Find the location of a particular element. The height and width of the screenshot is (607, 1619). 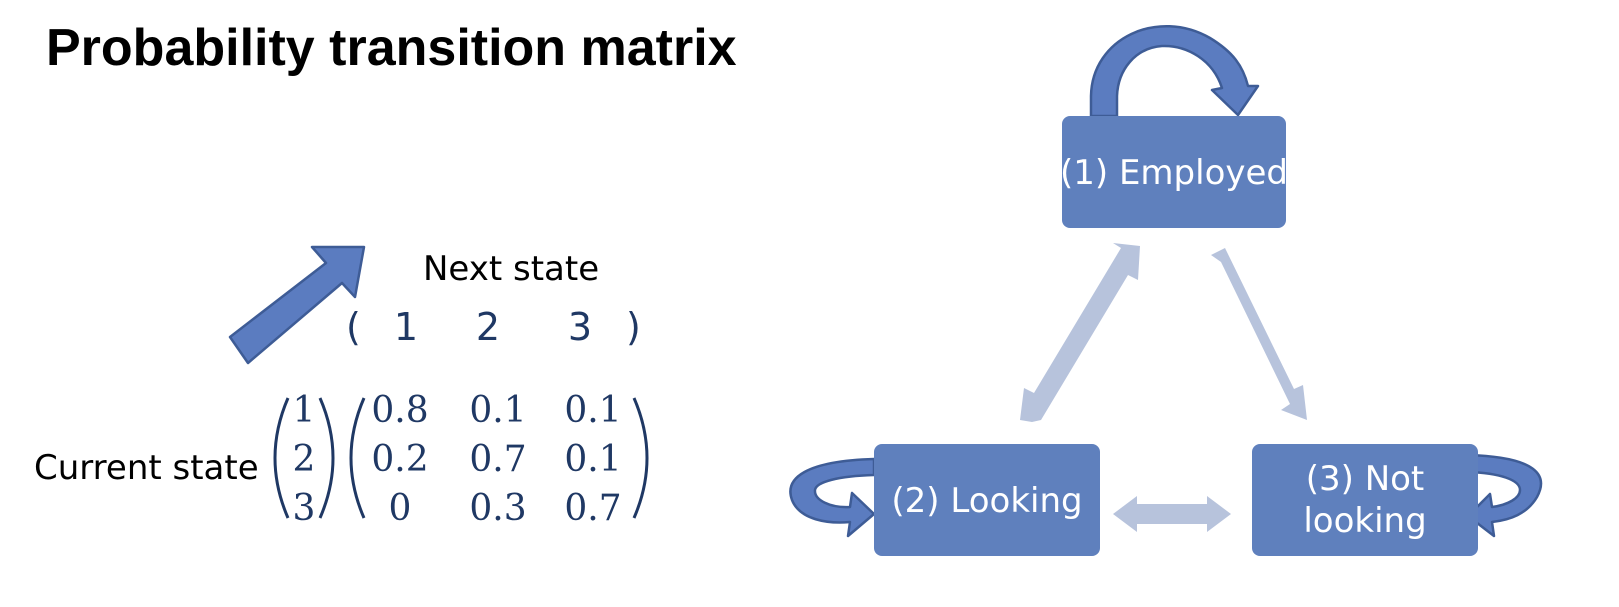

state-label-looking: (2) Looking is located at coordinates (986, 501).